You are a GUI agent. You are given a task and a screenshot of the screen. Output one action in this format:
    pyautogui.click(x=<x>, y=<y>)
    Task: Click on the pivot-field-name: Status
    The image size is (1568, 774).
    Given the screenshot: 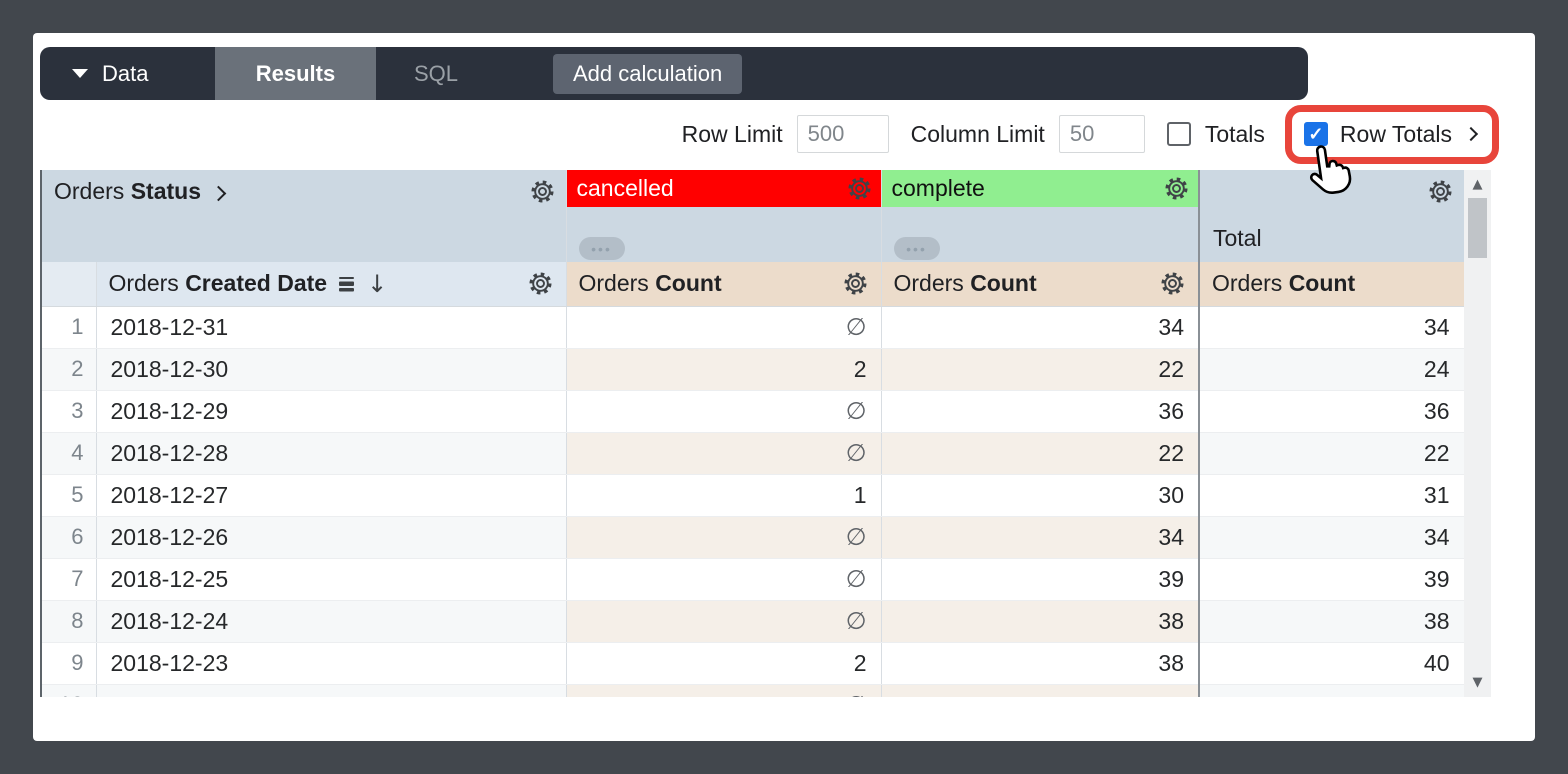 What is the action you would take?
    pyautogui.click(x=165, y=191)
    